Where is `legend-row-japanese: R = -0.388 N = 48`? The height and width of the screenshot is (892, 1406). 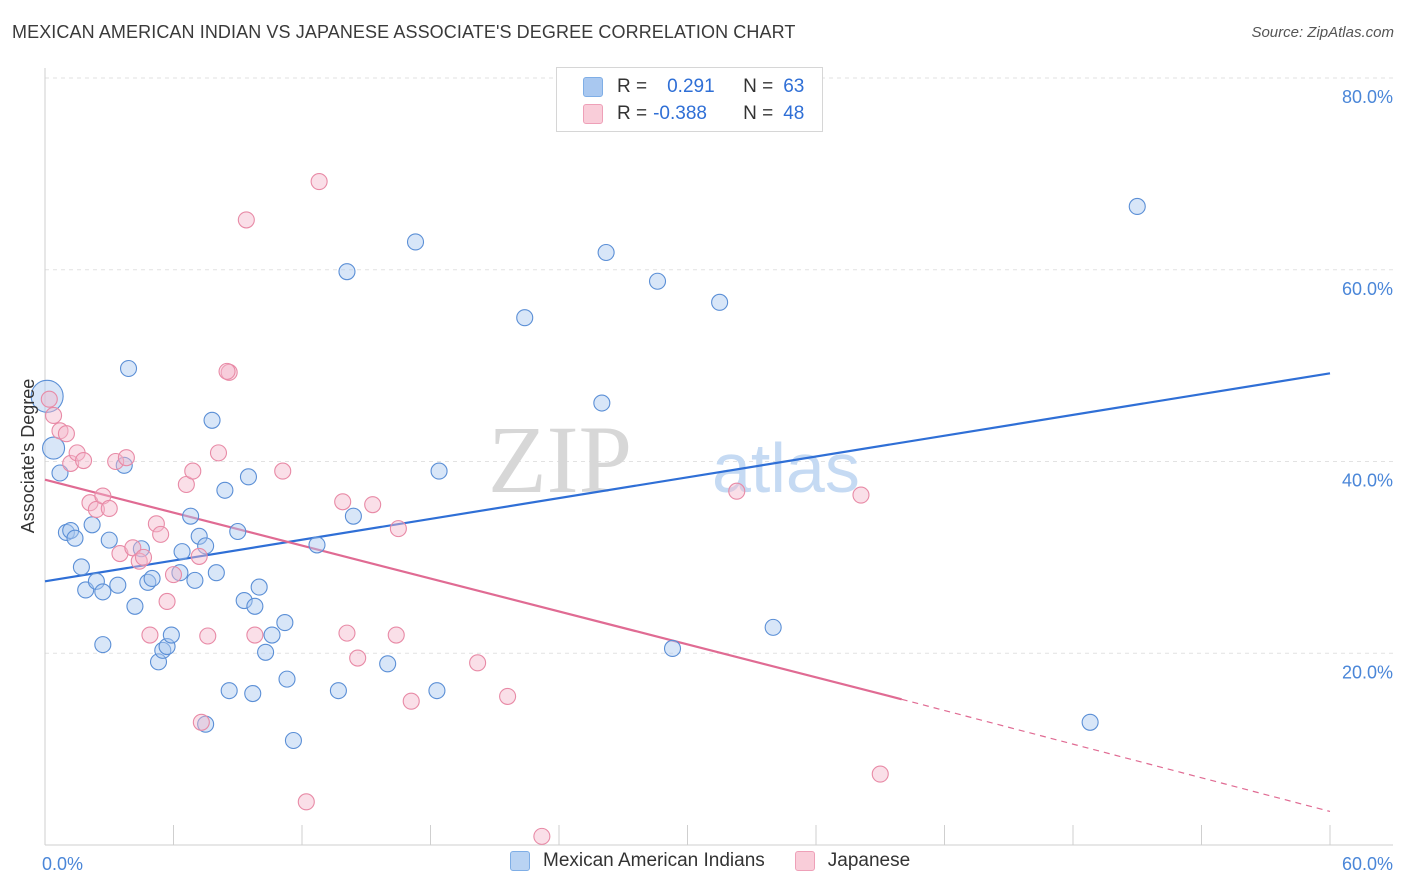 legend-row-japanese: R = -0.388 N = 48 is located at coordinates (693, 114).